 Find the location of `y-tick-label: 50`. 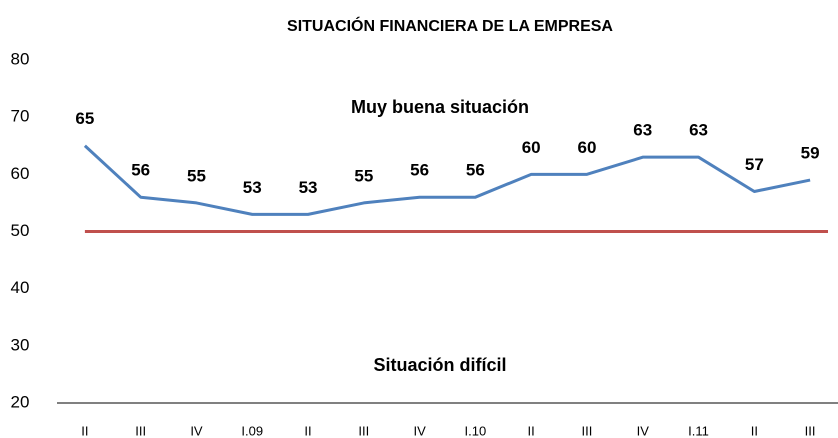

y-tick-label: 50 is located at coordinates (20, 230).